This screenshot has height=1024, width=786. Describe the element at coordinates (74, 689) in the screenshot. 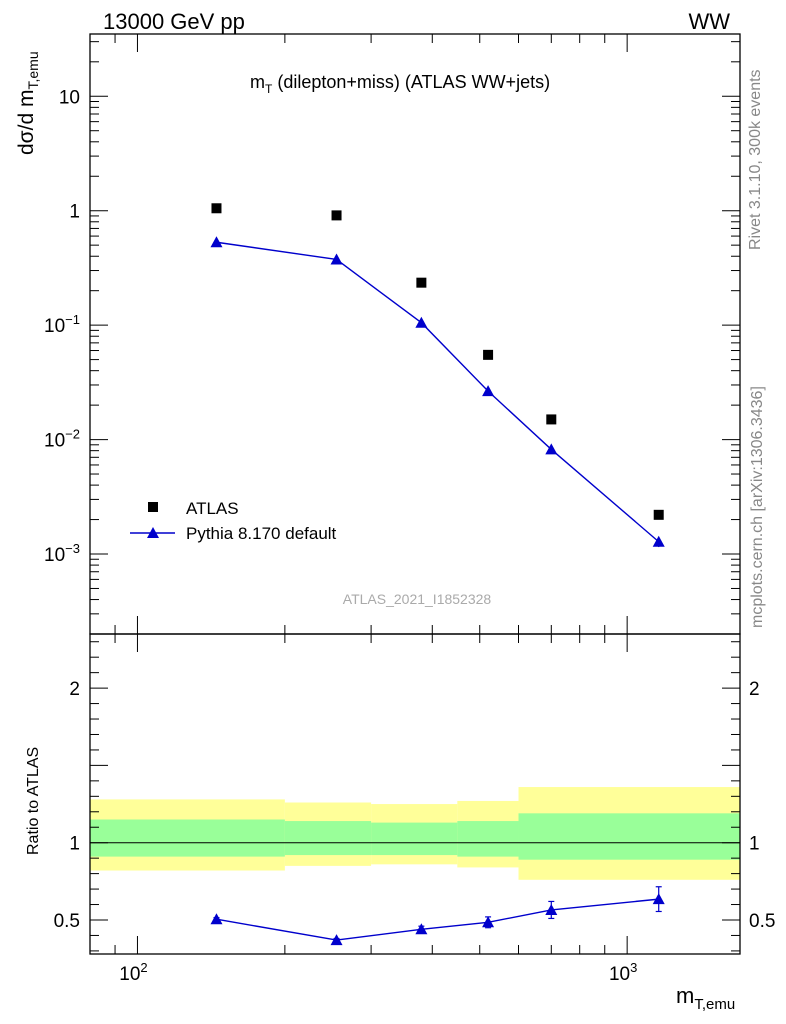

I see `ratio-y-tick-label: 2` at that location.